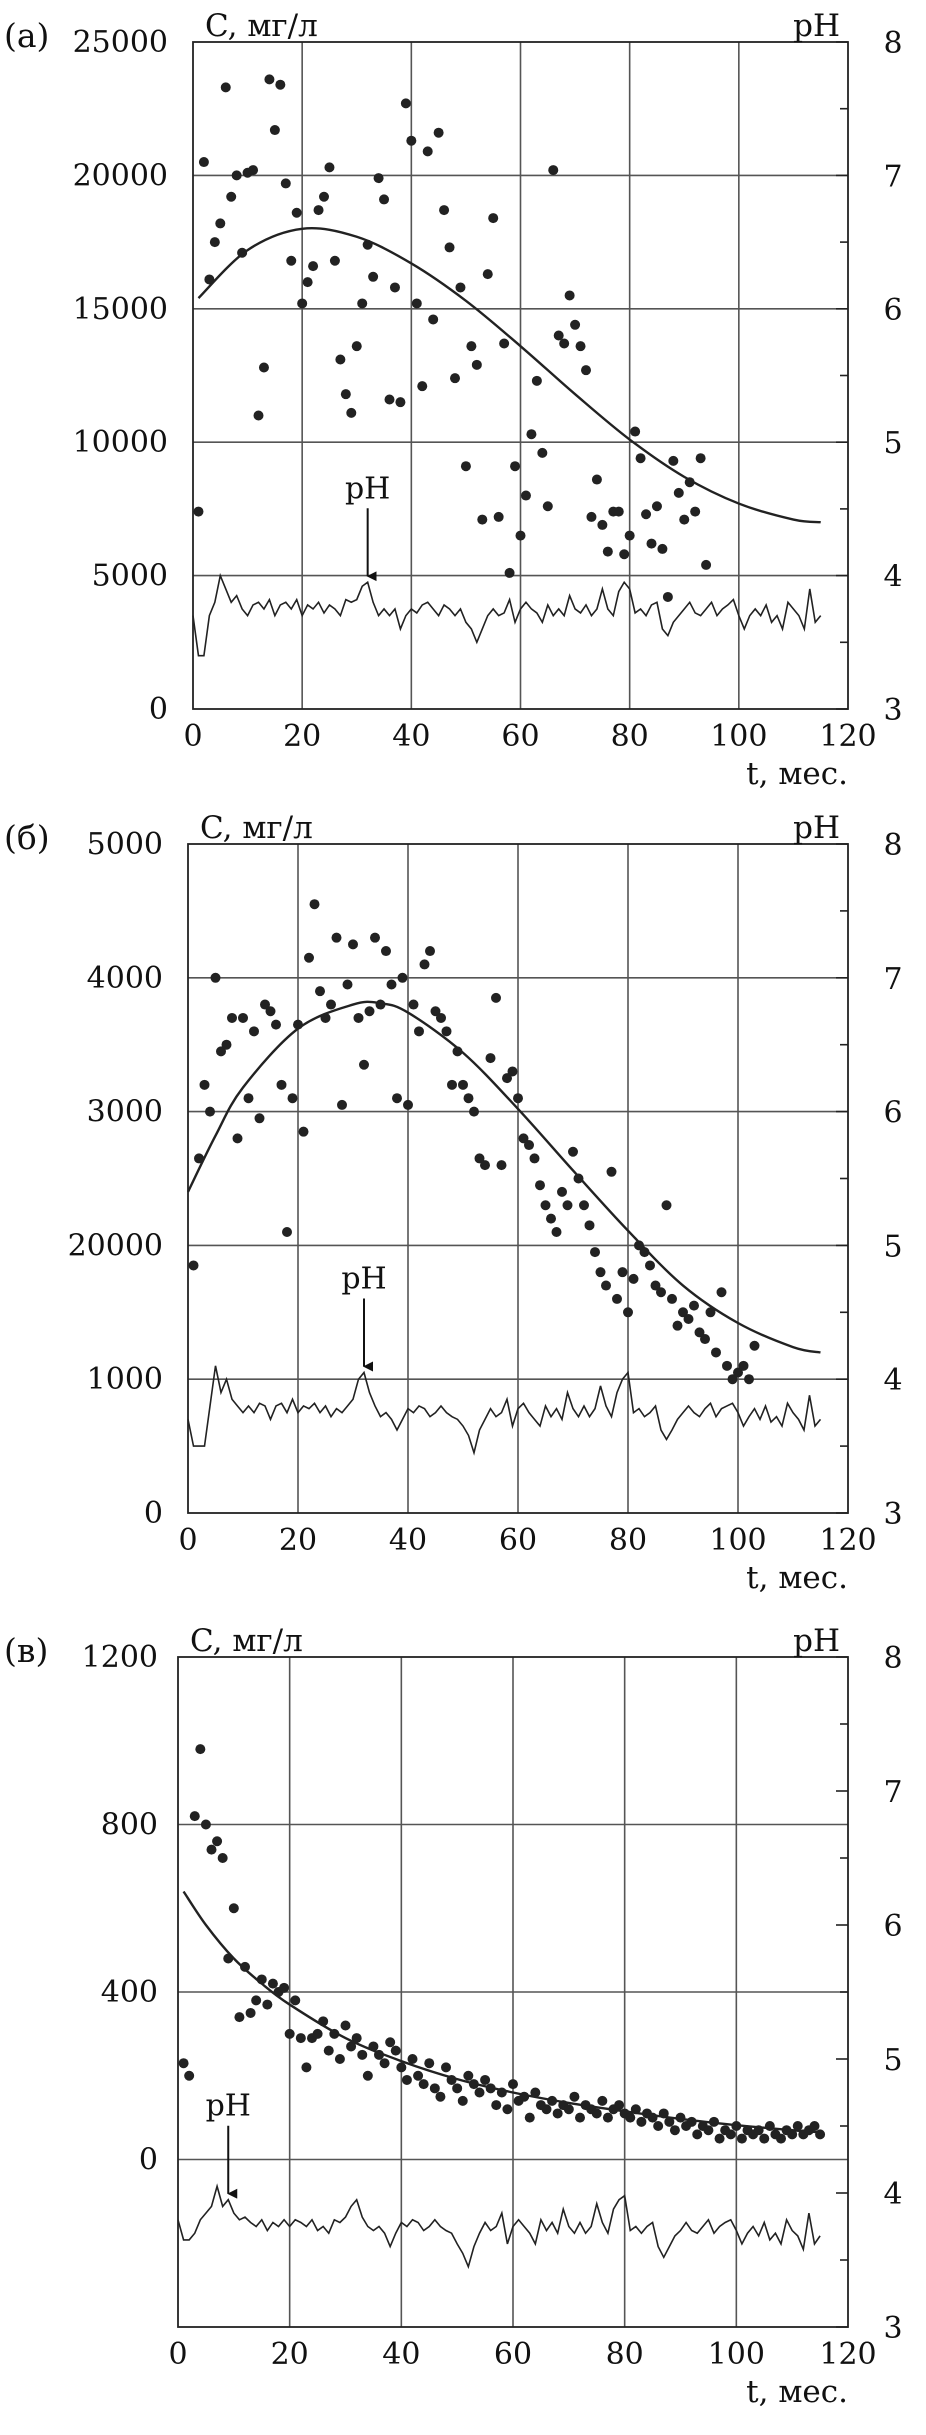 This screenshot has height=2435, width=926. I want to click on y-tick-label: 0, so click(148, 2160).